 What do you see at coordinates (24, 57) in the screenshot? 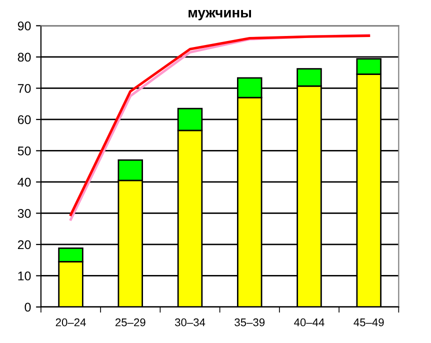
I see `y-tick-label: 80` at bounding box center [24, 57].